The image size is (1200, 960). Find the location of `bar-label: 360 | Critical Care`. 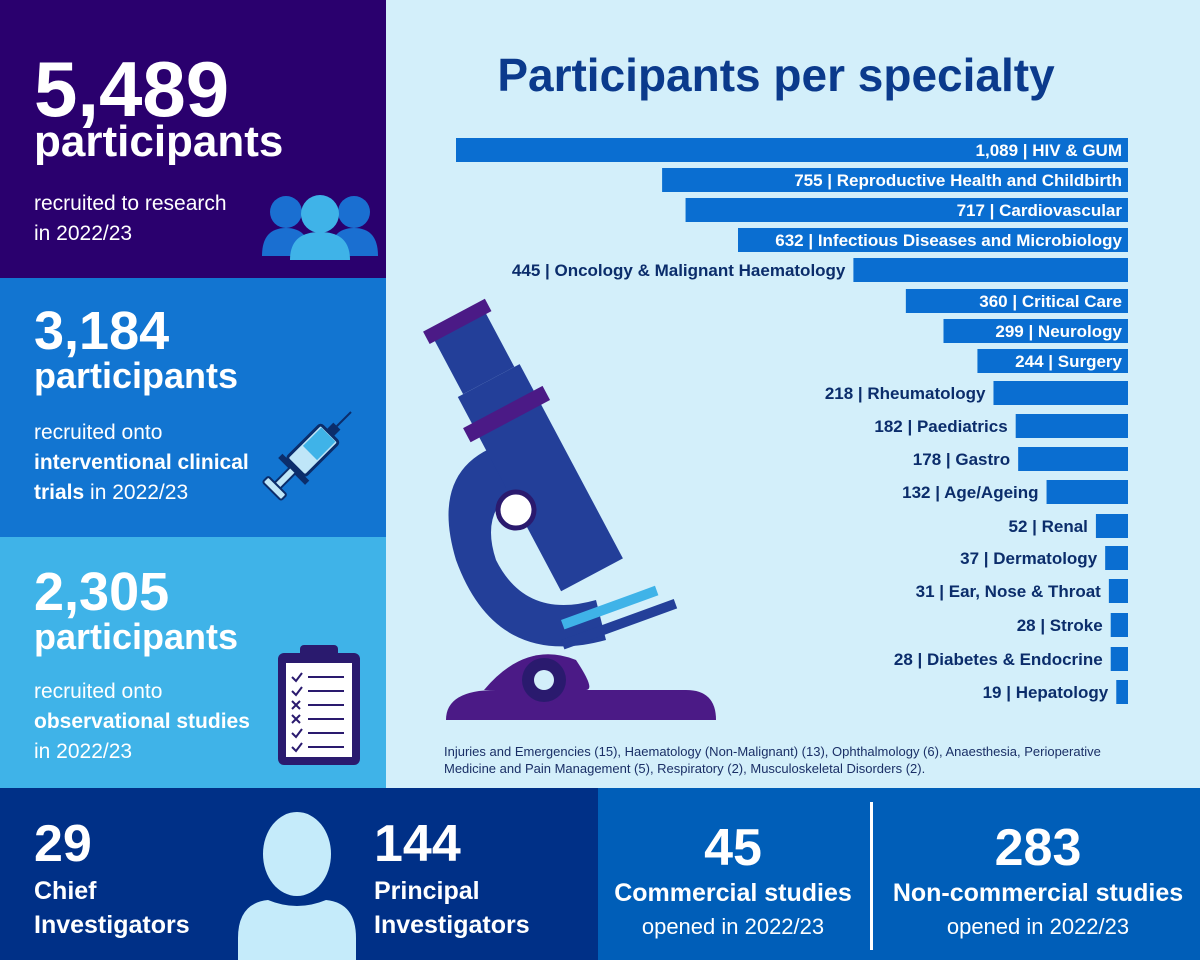

bar-label: 360 | Critical Care is located at coordinates (1050, 301).